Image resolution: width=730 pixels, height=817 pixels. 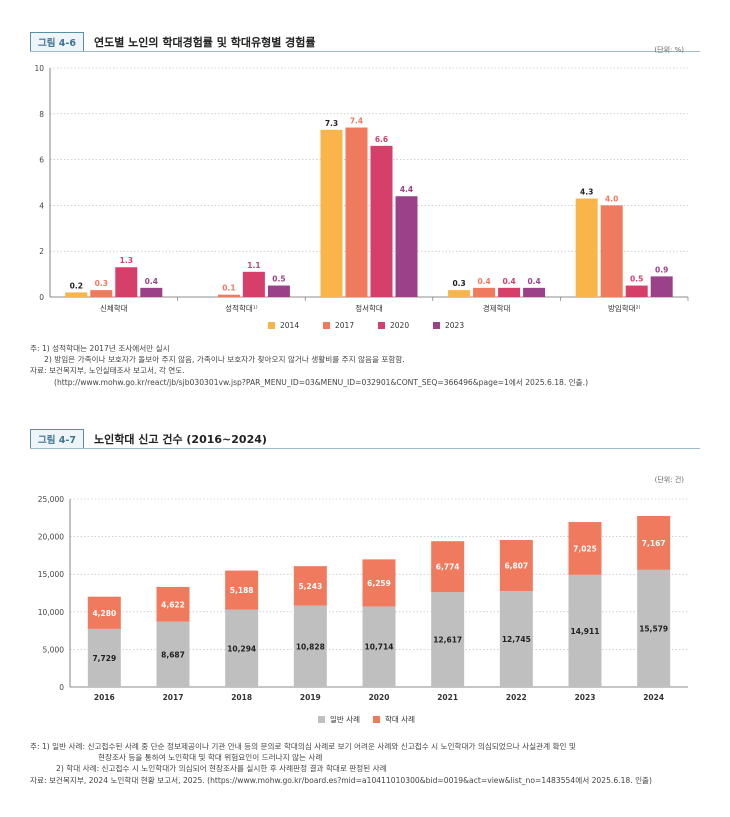 I want to click on chart2-data-label-abuse: 5,188, so click(x=242, y=590).